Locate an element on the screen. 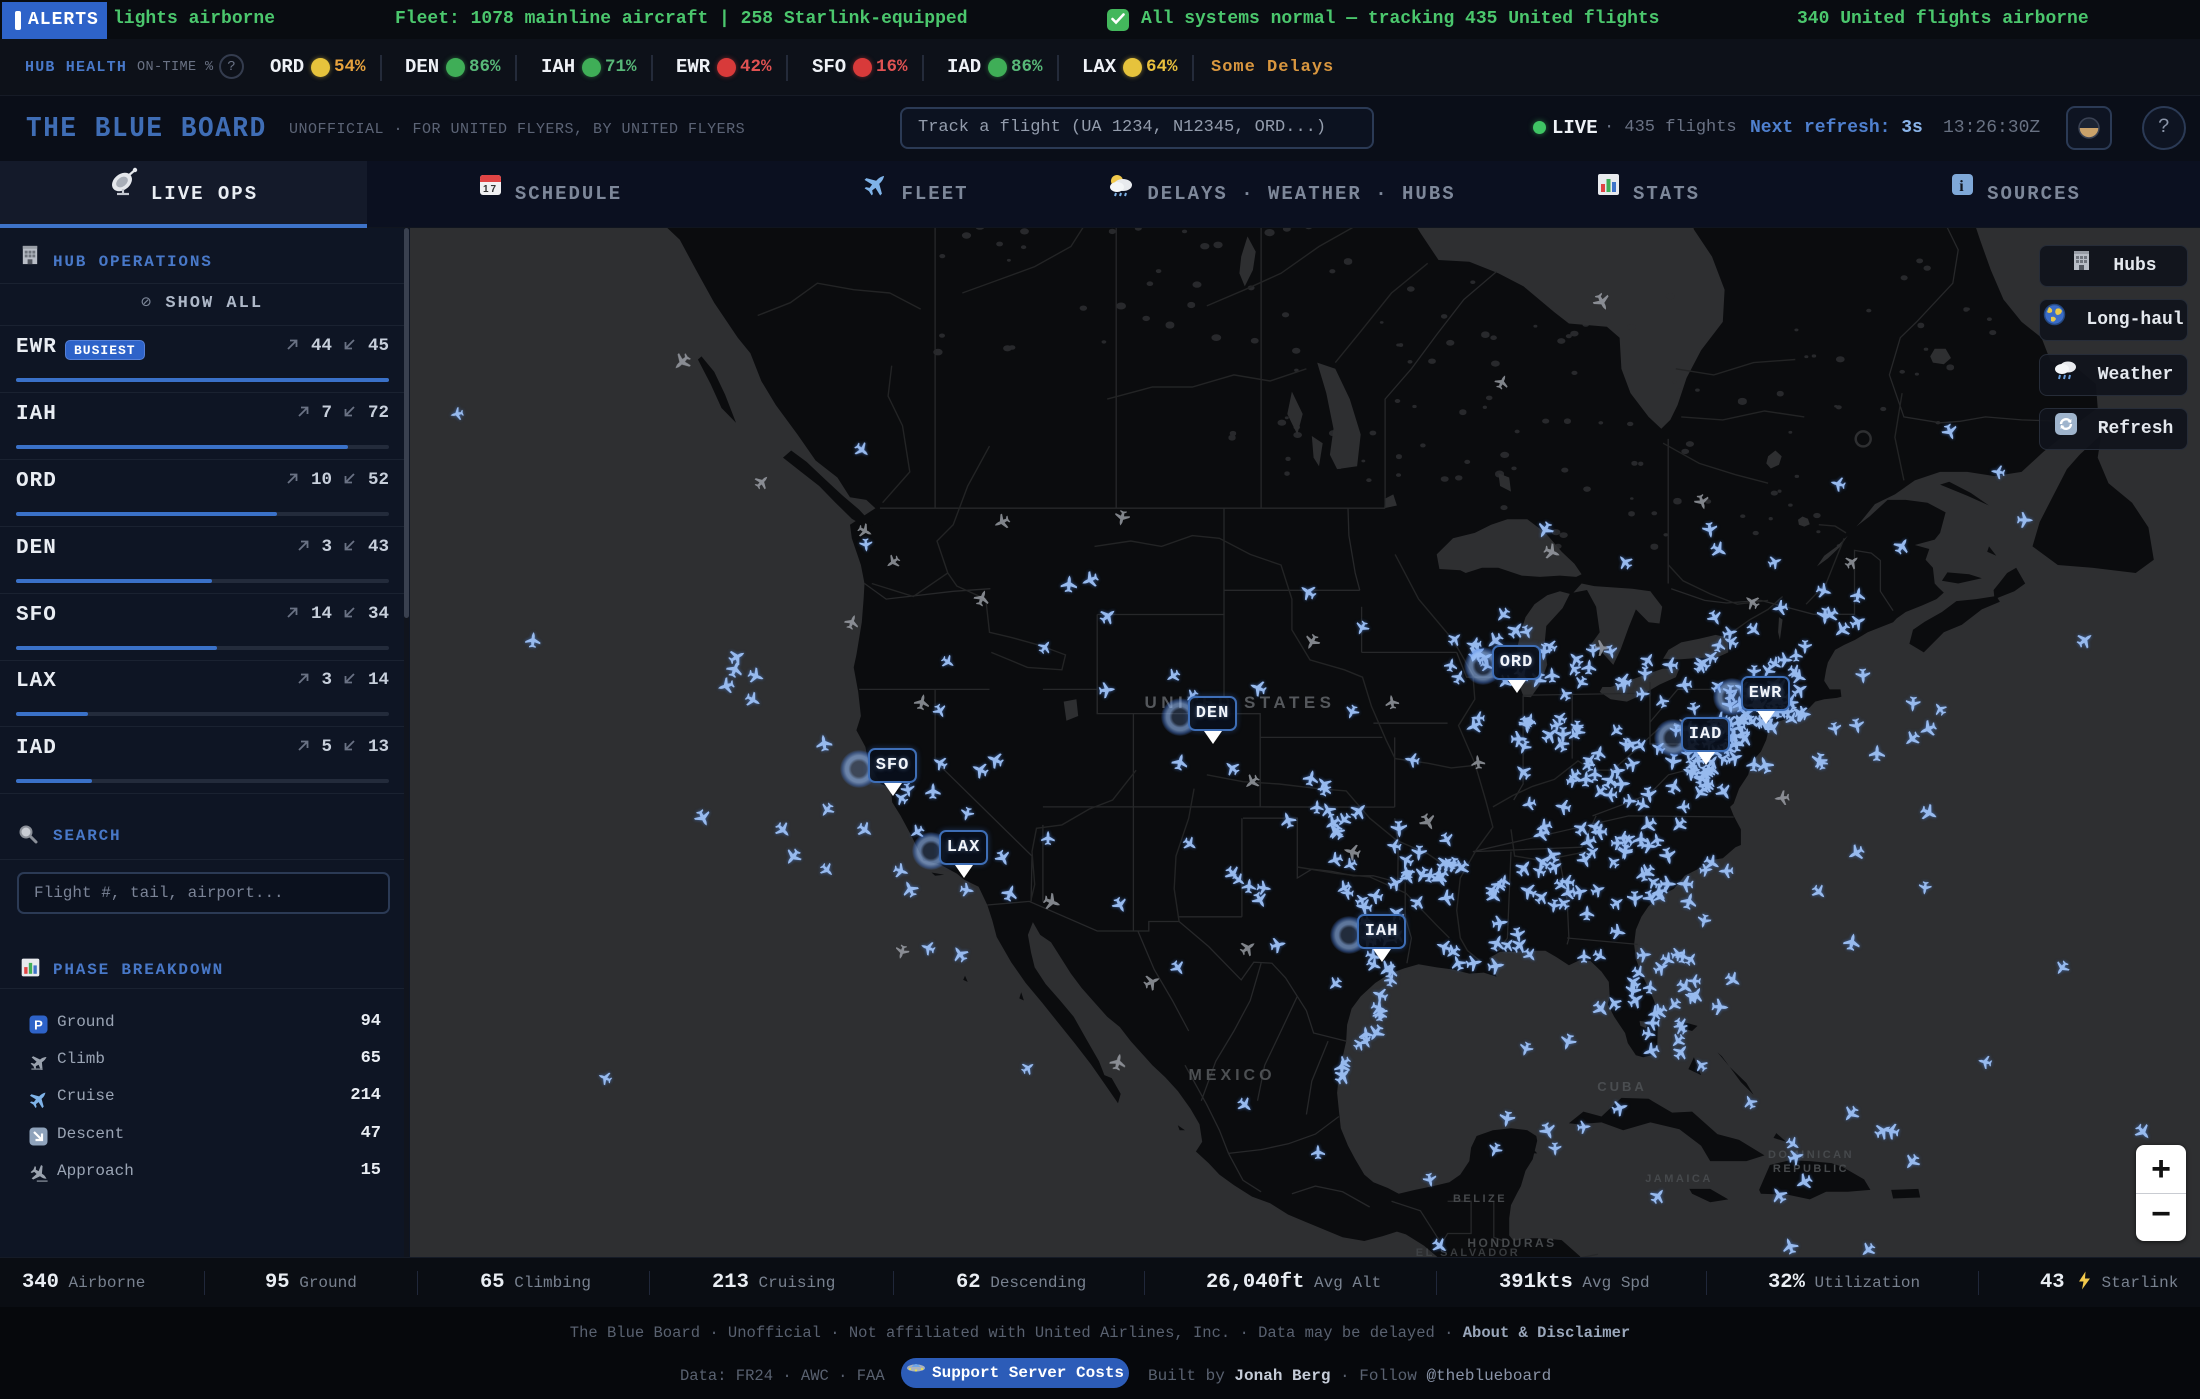 The height and width of the screenshot is (1399, 2200). svg-text: i is located at coordinates (1962, 186).